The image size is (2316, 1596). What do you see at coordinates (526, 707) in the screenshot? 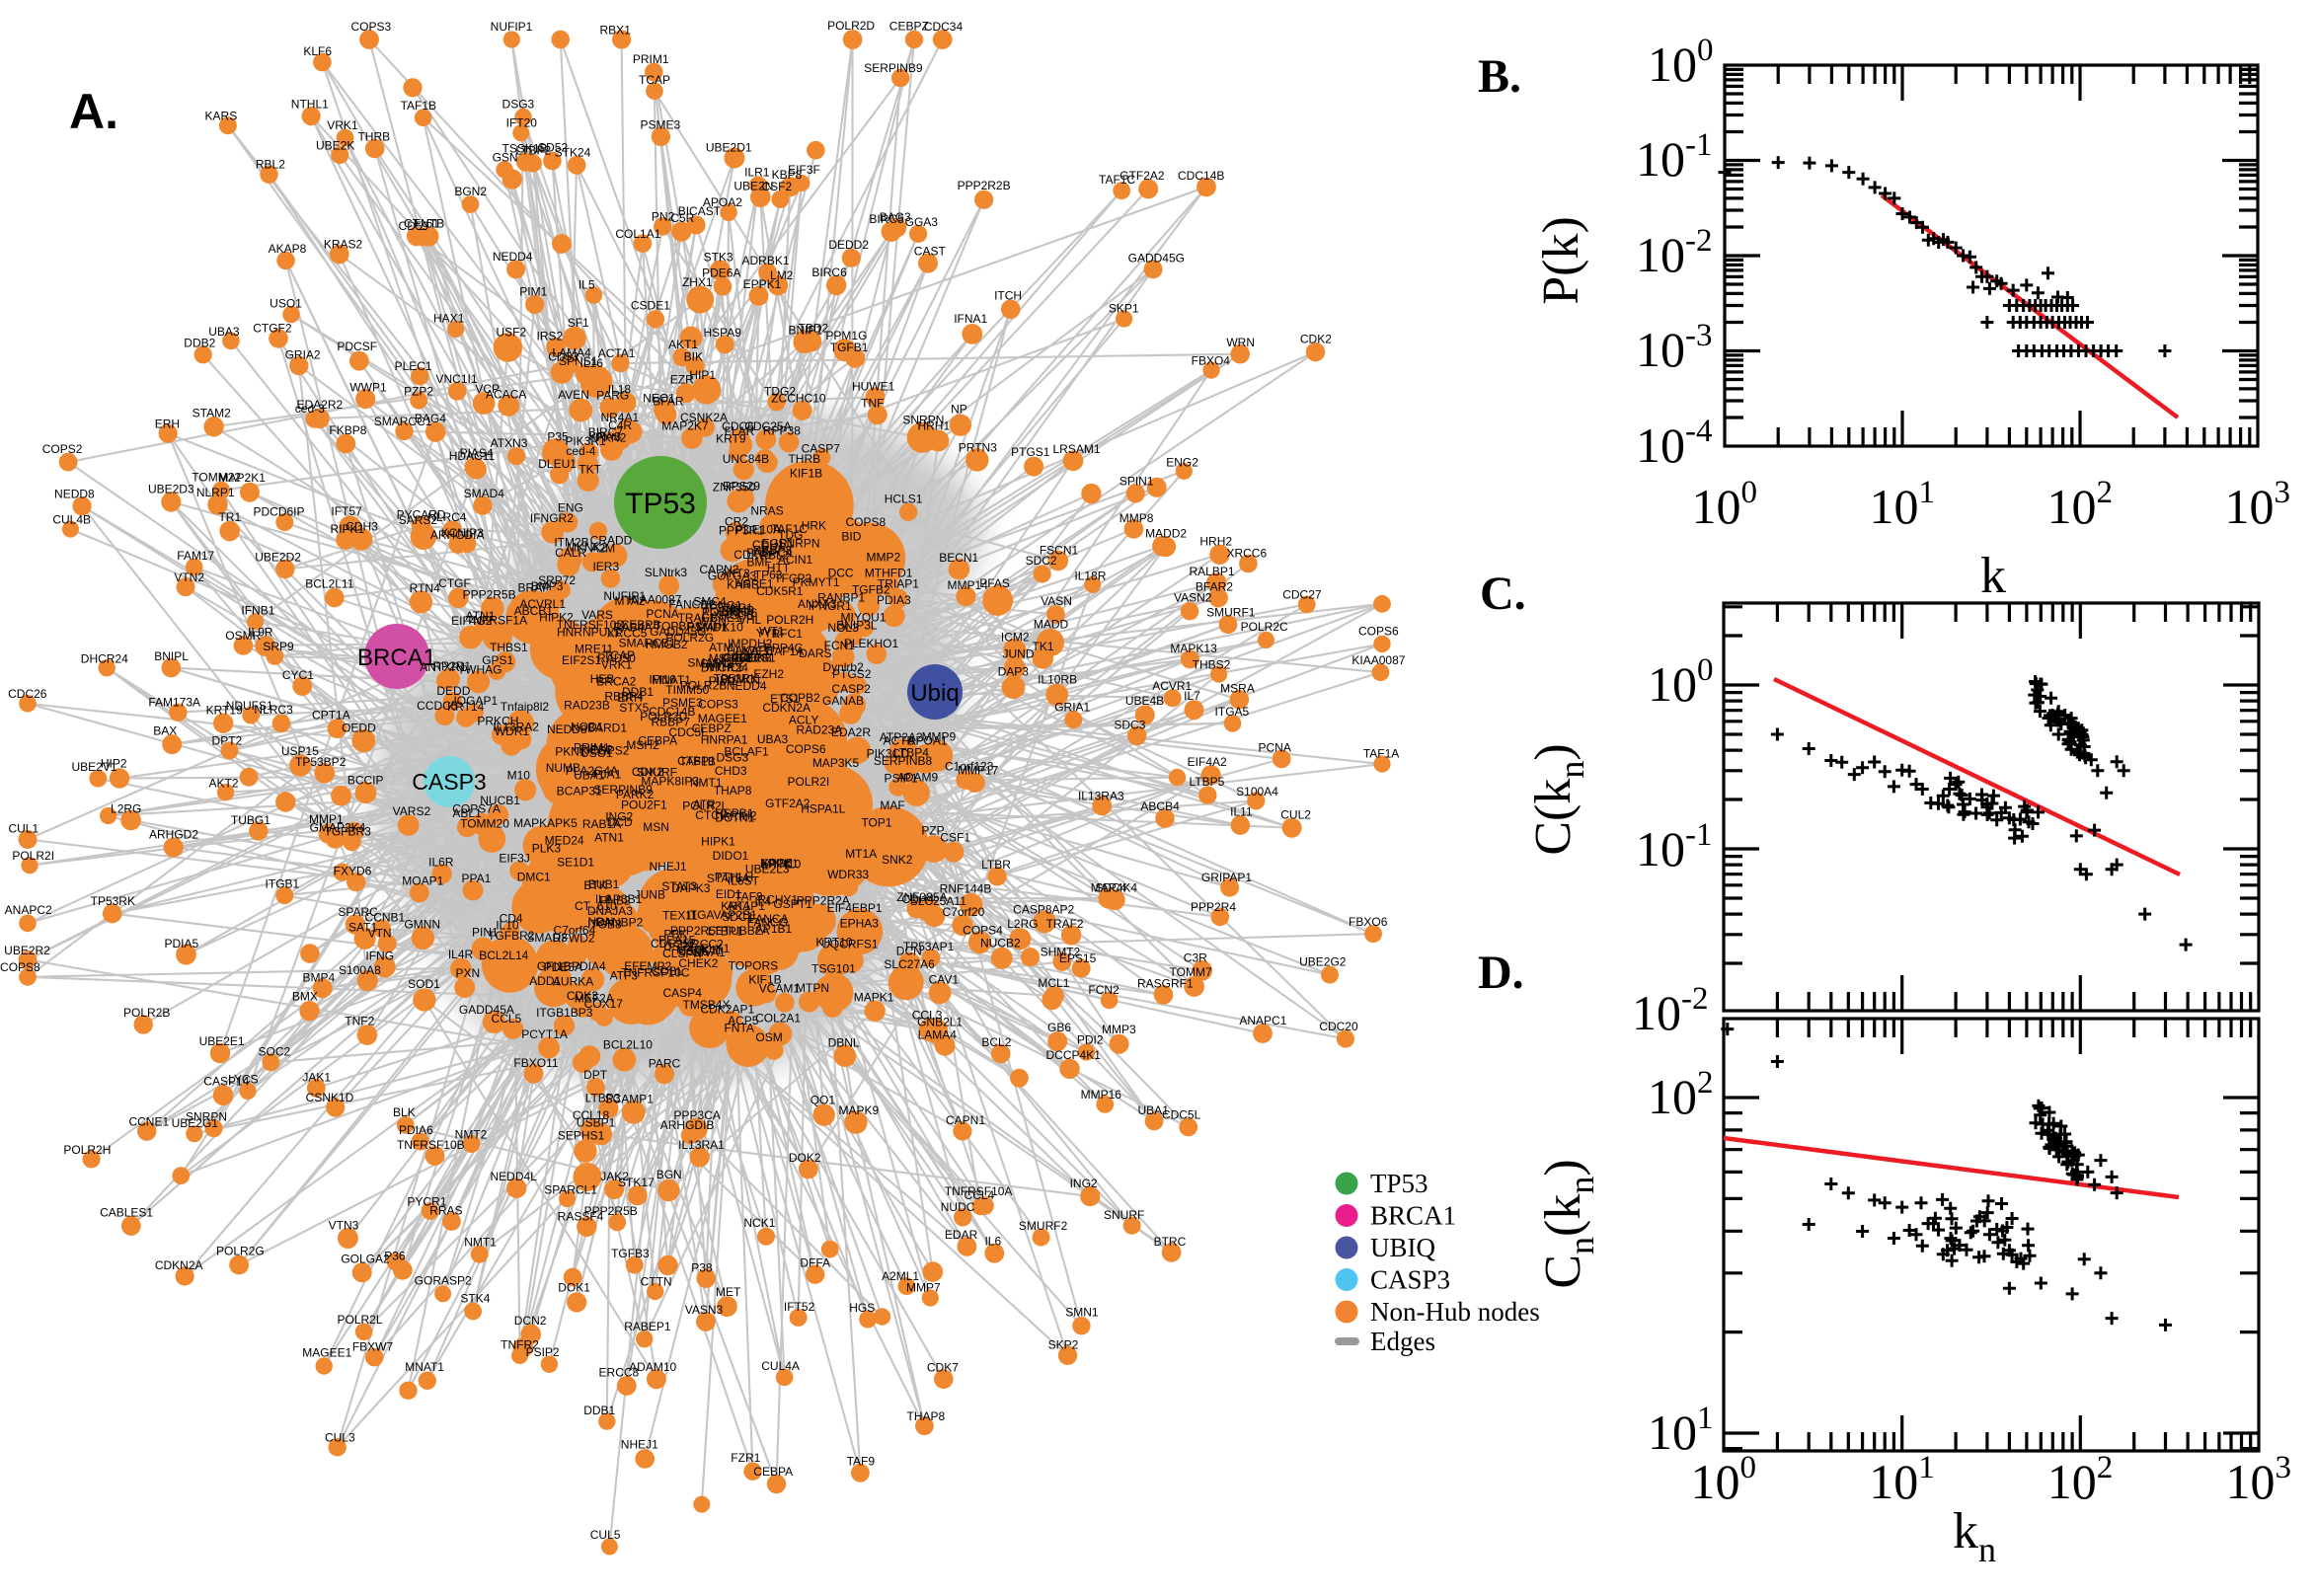
I see `svg-text: Tnfaip8l2` at bounding box center [526, 707].